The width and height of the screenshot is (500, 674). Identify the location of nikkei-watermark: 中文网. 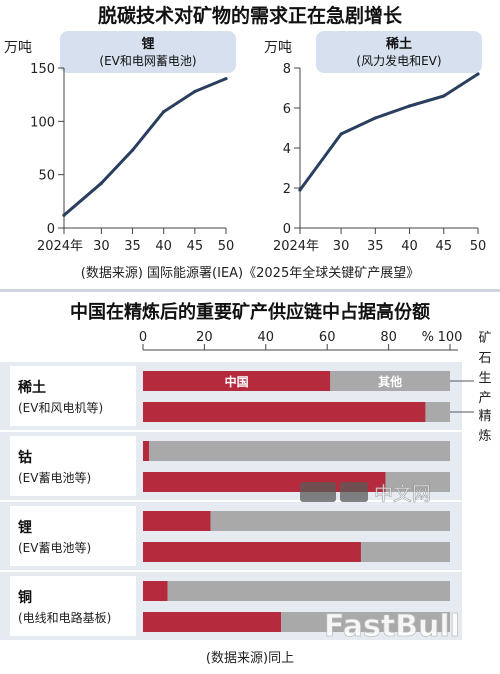
(365, 493).